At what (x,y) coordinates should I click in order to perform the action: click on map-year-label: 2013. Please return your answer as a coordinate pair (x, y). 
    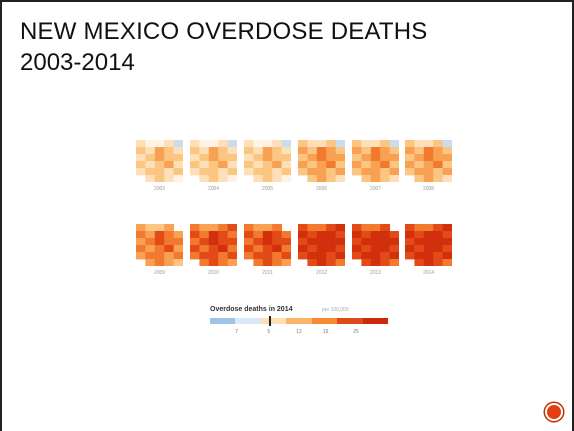
    Looking at the image, I should click on (375, 273).